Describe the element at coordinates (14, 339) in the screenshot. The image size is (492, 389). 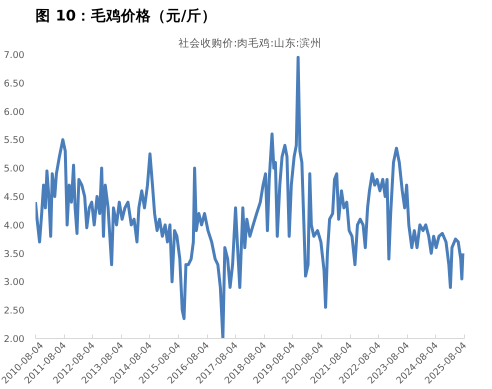
I see `y-tick-label: 2.00` at that location.